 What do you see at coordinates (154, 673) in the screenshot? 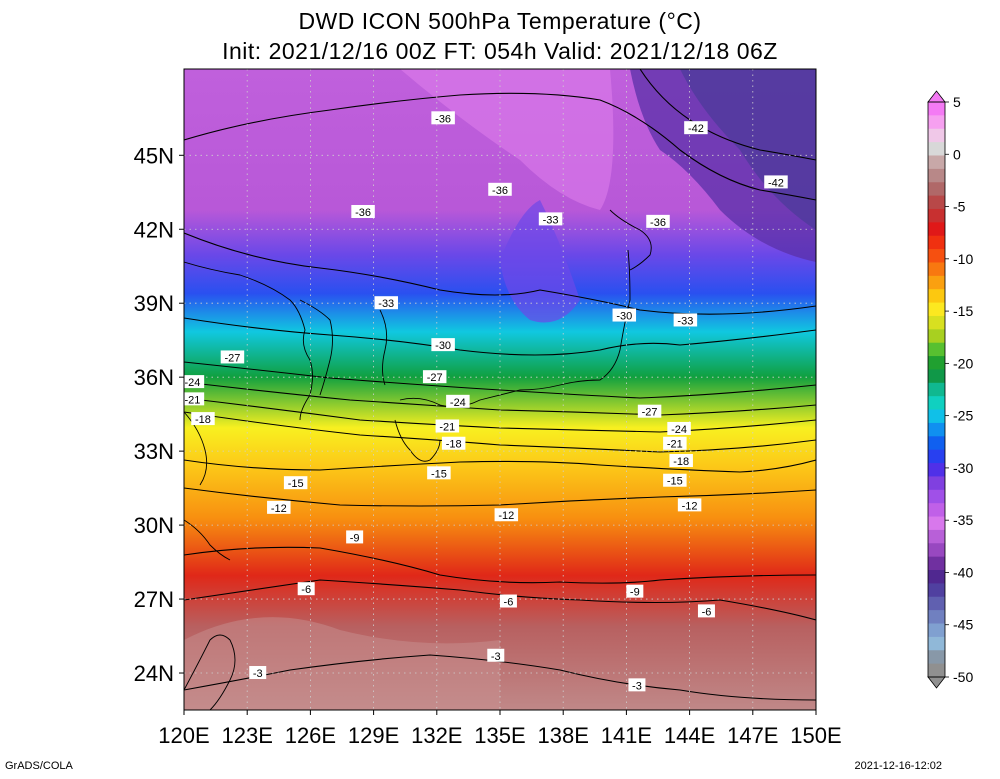
I see `lat-tick-label: 24N` at bounding box center [154, 673].